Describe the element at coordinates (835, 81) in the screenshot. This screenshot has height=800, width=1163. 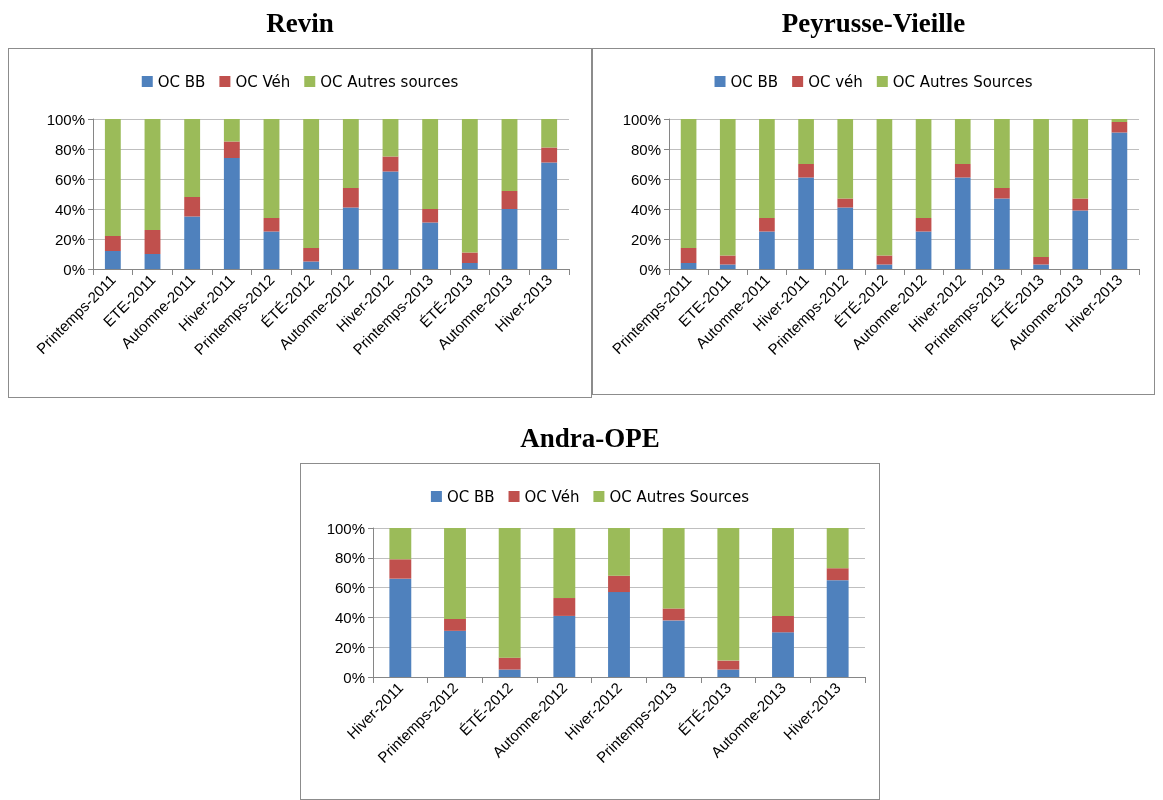
I see `legend-label: OC véh` at that location.